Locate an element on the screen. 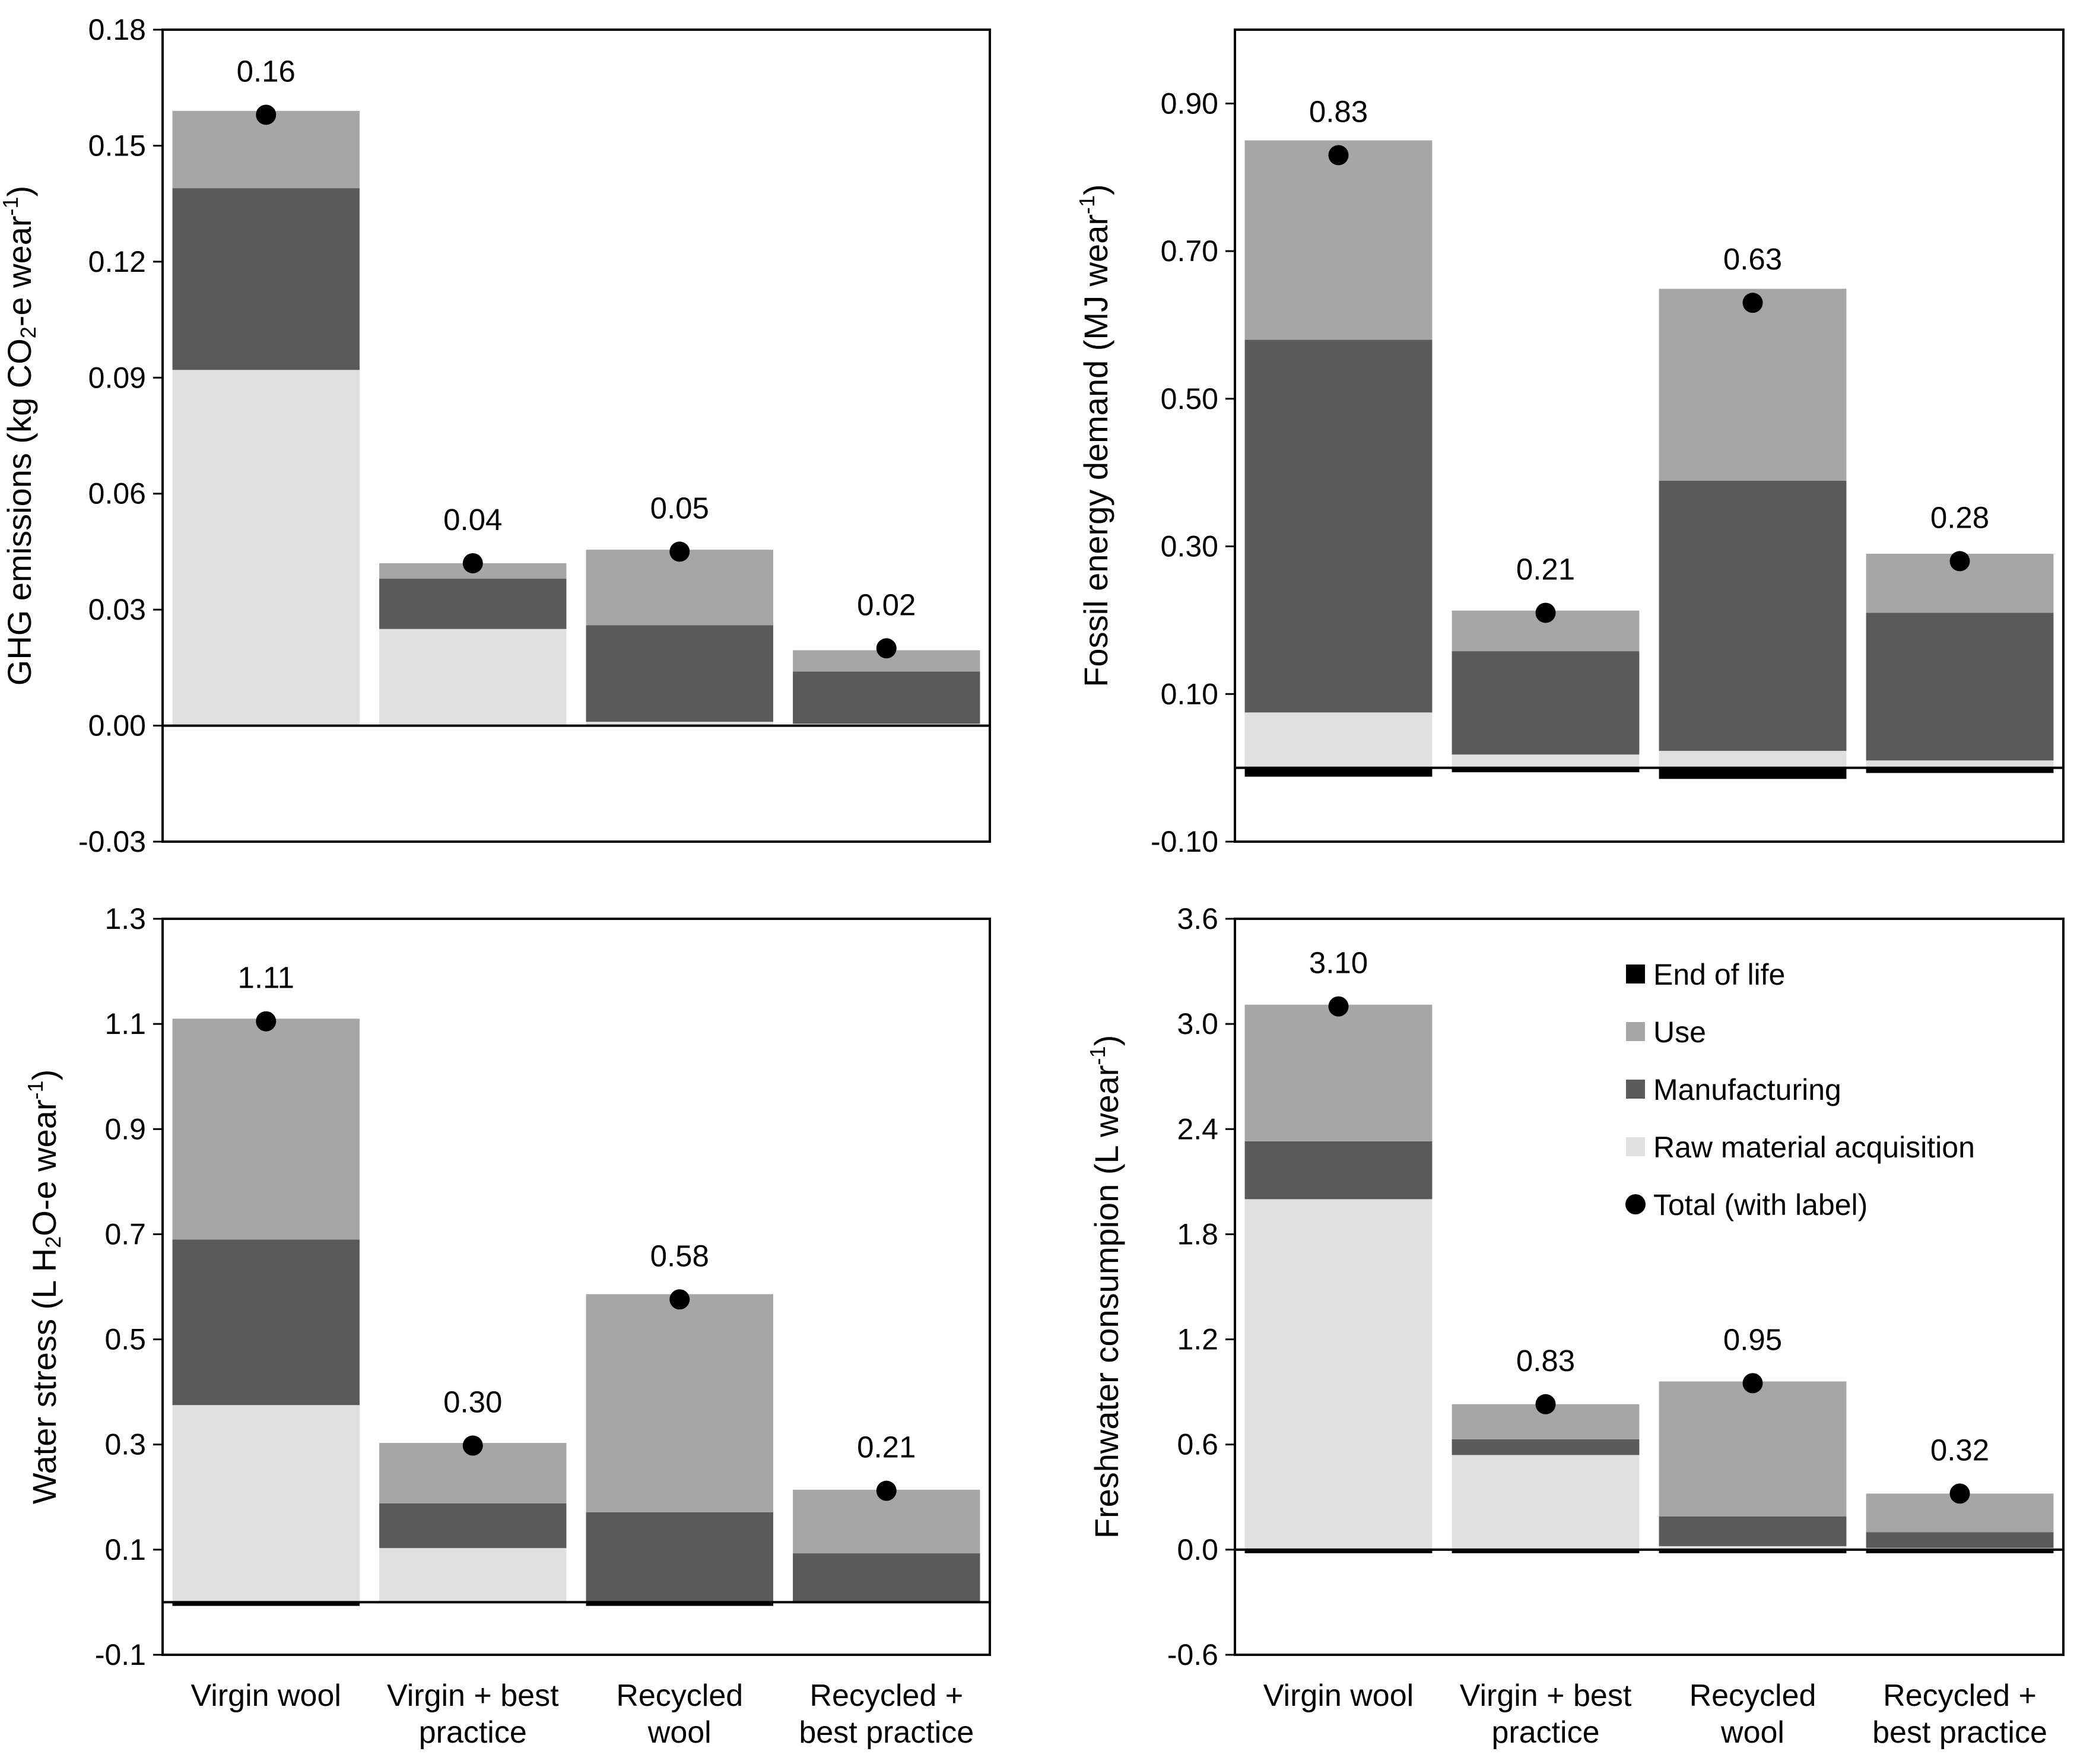 This screenshot has width=2077, height=1764. y-tick-label: 0.00 is located at coordinates (117, 726).